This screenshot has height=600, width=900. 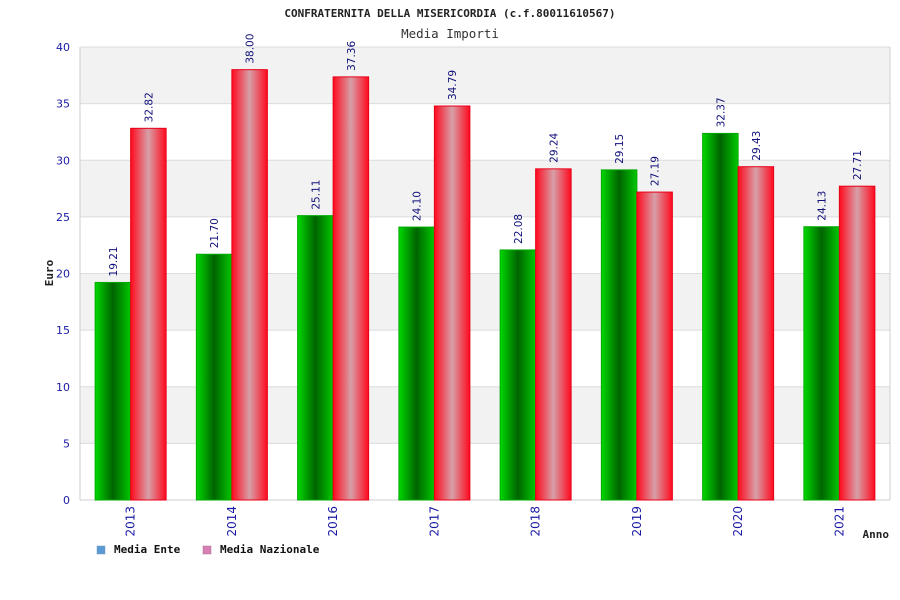 I want to click on value-label: 22.08, so click(x=519, y=229).